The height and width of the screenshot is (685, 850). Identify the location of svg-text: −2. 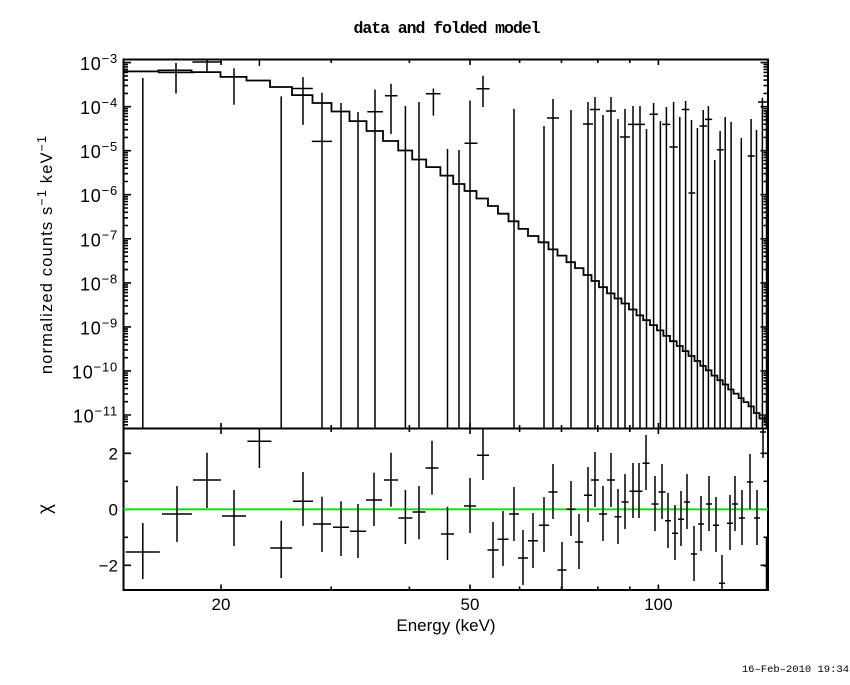
(108, 565).